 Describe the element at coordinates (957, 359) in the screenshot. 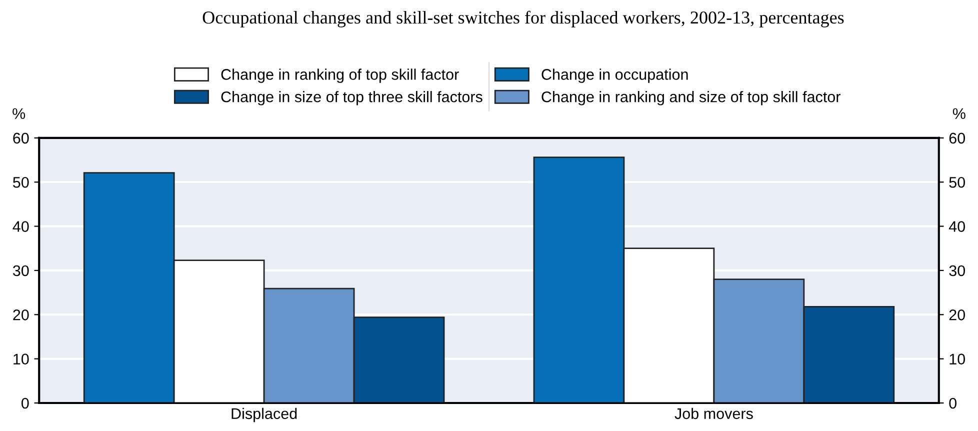

I see `y2-tick-label: 10` at that location.